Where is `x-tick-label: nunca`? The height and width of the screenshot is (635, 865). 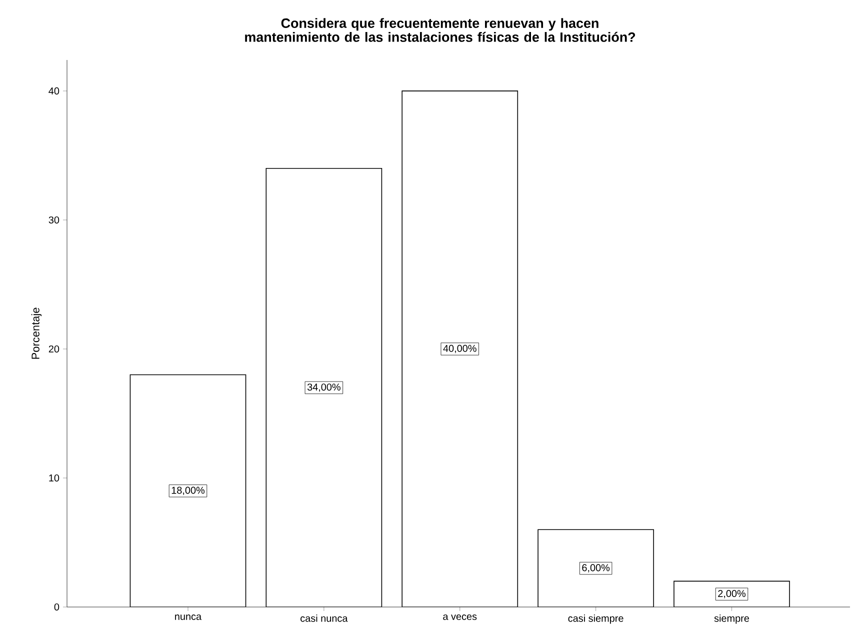
x-tick-label: nunca is located at coordinates (188, 617).